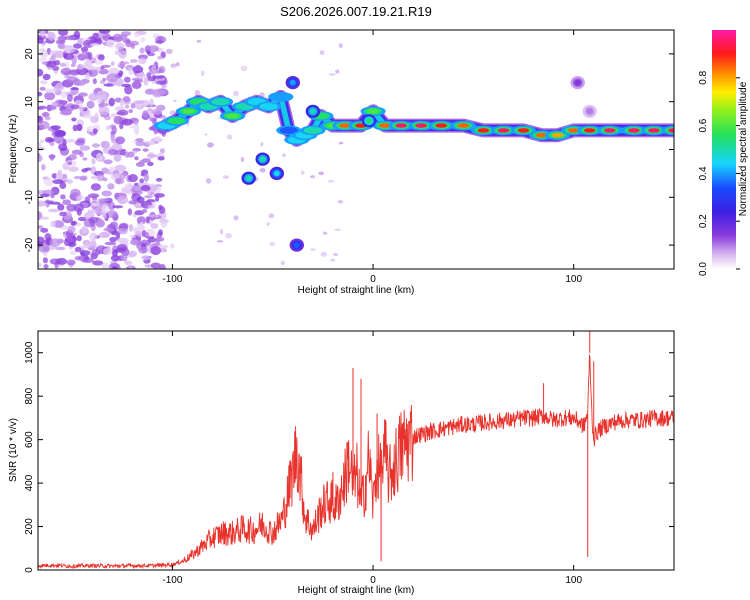 Image resolution: width=750 pixels, height=600 pixels. What do you see at coordinates (29, 439) in the screenshot?
I see `y-tick-label: 600` at bounding box center [29, 439].